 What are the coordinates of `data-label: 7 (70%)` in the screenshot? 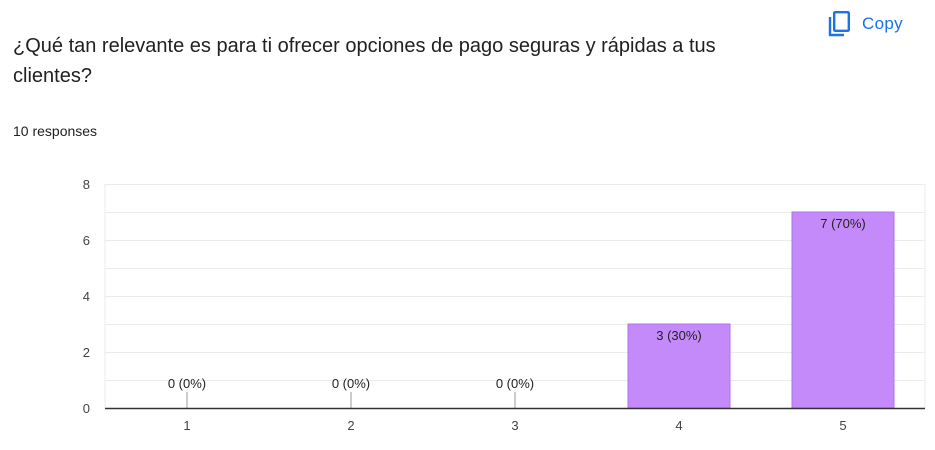 It's located at (843, 223).